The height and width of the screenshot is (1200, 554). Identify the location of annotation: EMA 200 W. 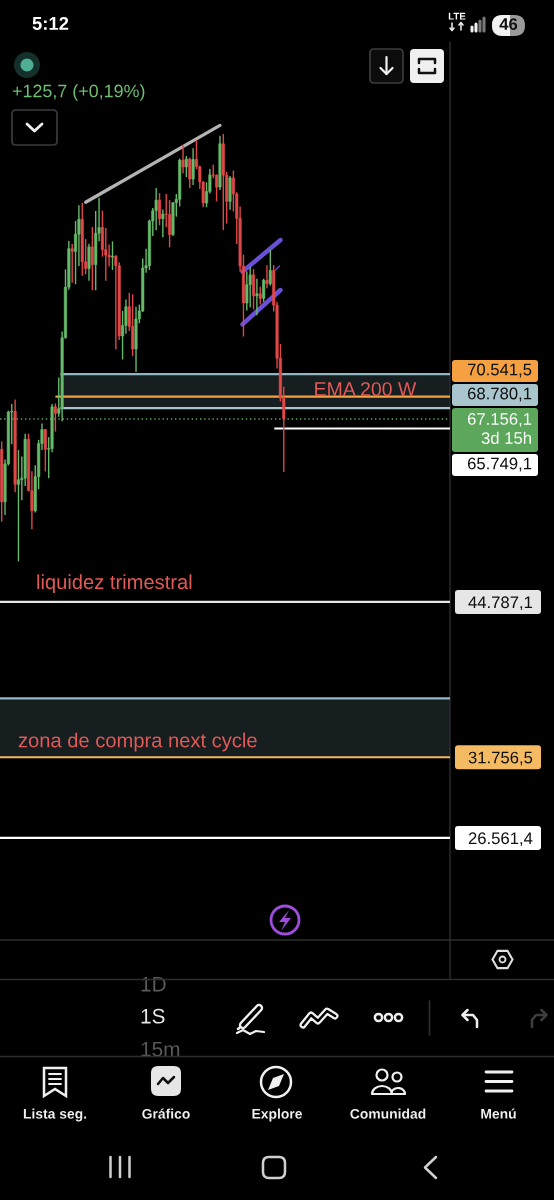
(366, 389).